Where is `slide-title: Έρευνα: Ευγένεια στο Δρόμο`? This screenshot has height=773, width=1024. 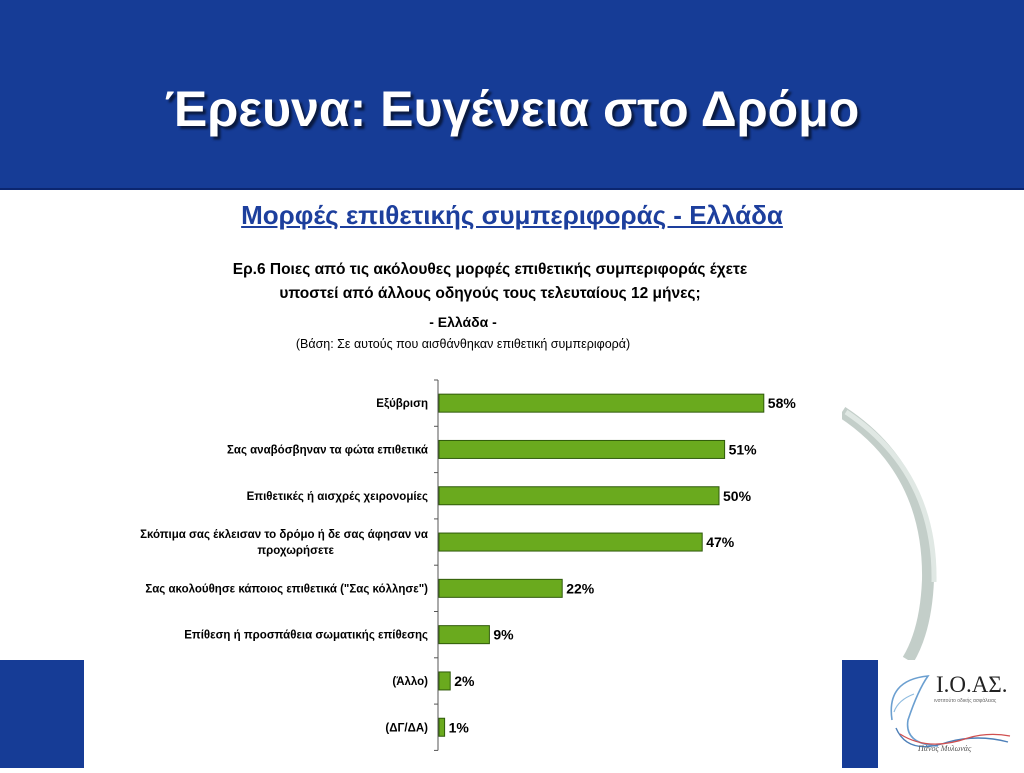
slide-title: Έρευνα: Ευγένεια στο Δρόμο is located at coordinates (512, 109).